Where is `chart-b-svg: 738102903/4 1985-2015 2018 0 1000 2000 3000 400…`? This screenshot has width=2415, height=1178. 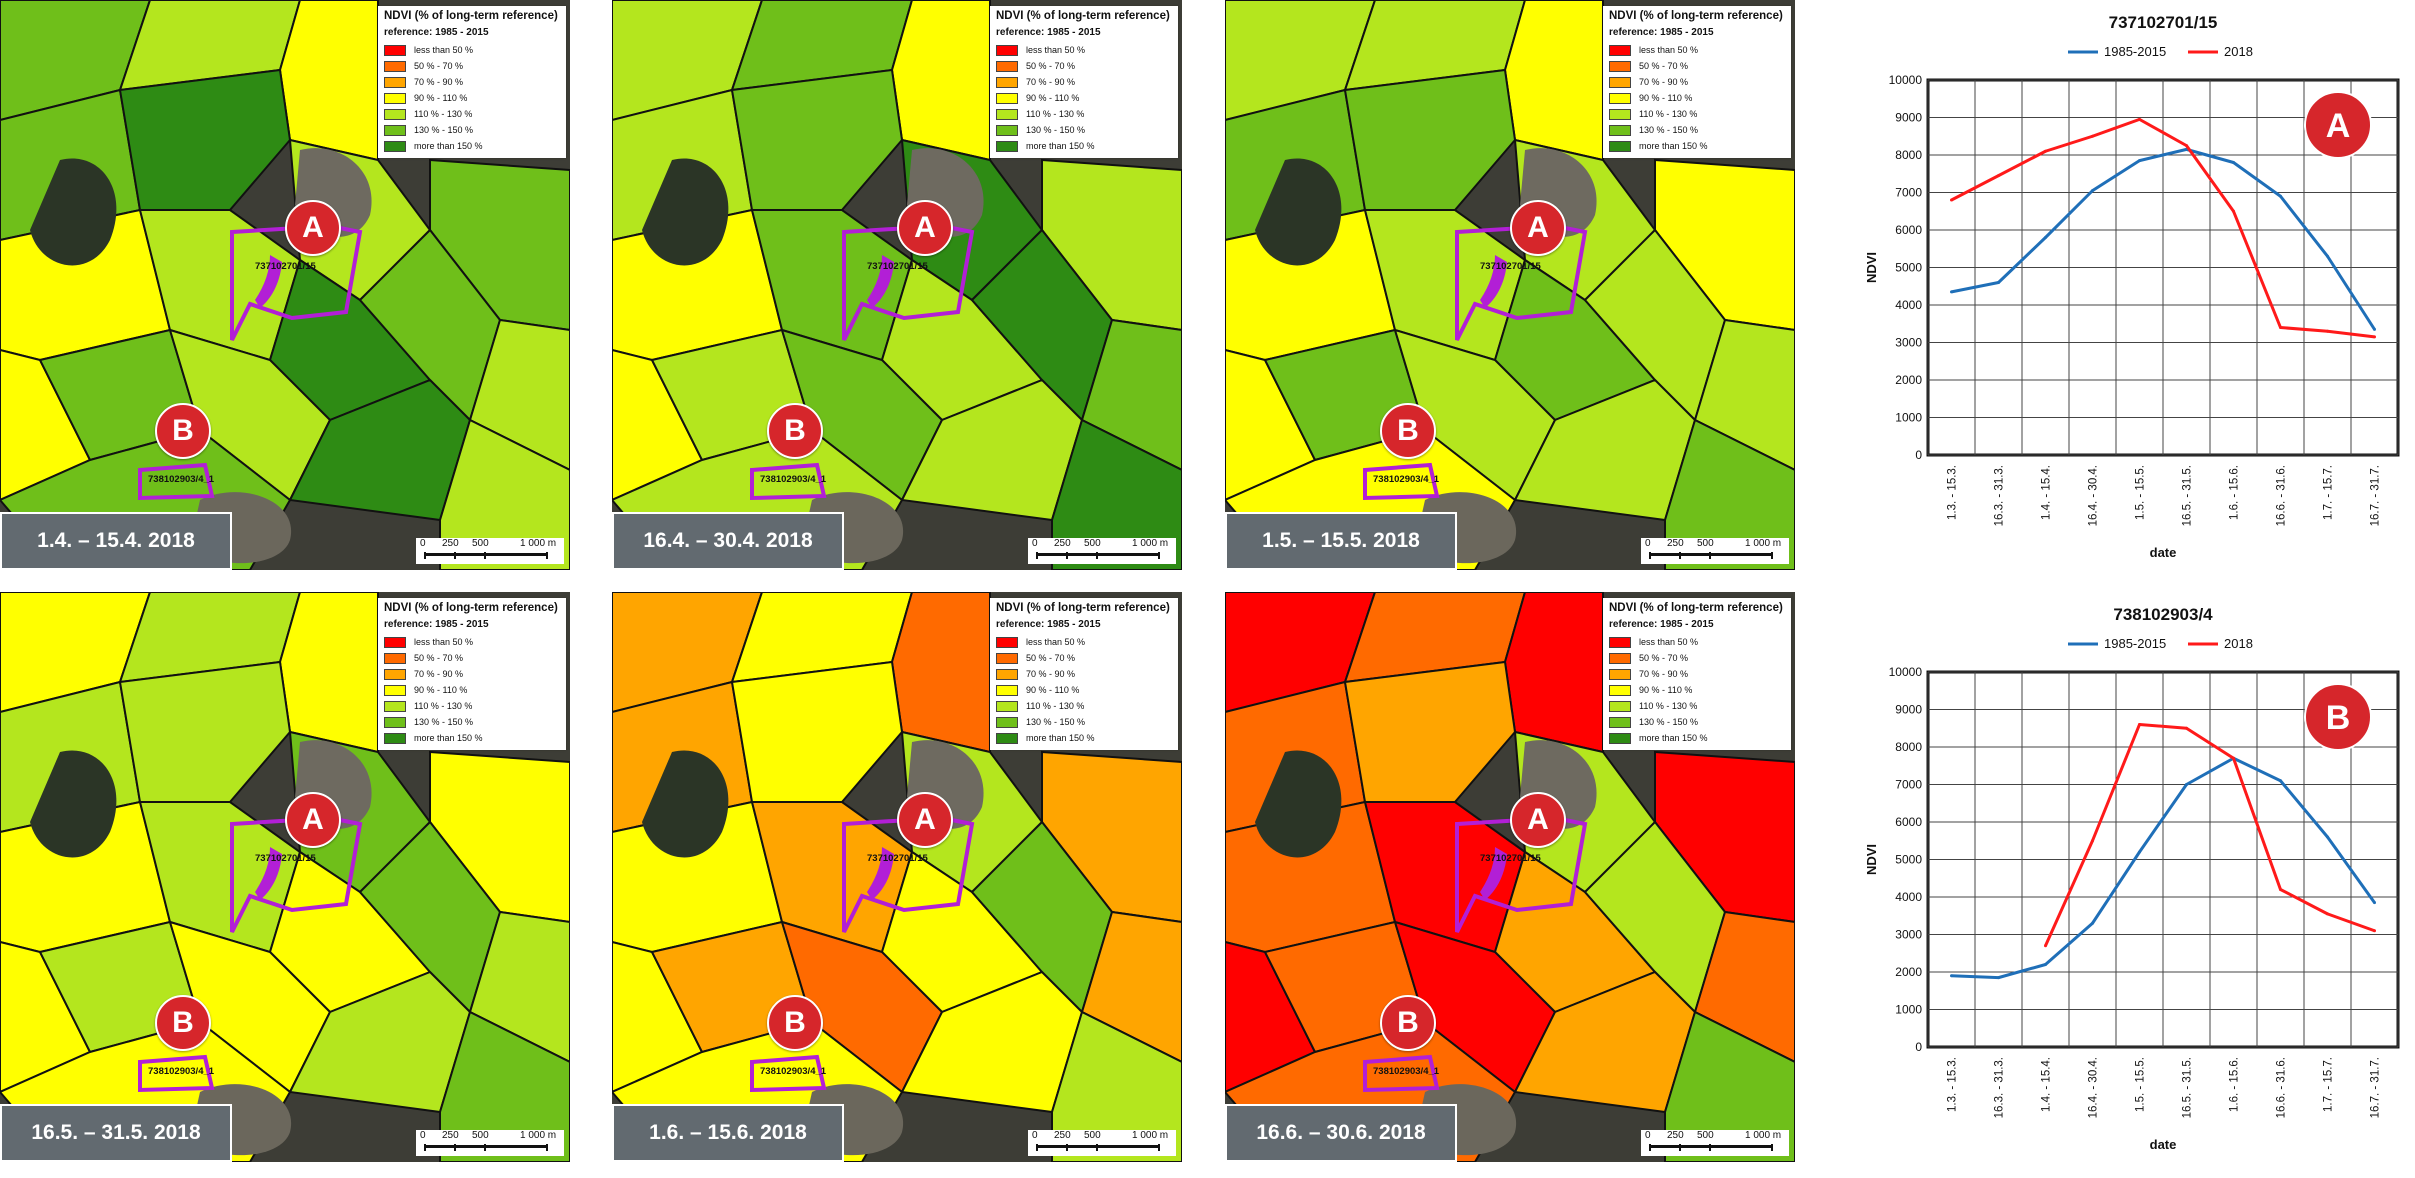 chart-b-svg: 738102903/4 1985-2015 2018 0 1000 2000 3000 400… is located at coordinates (2132, 878).